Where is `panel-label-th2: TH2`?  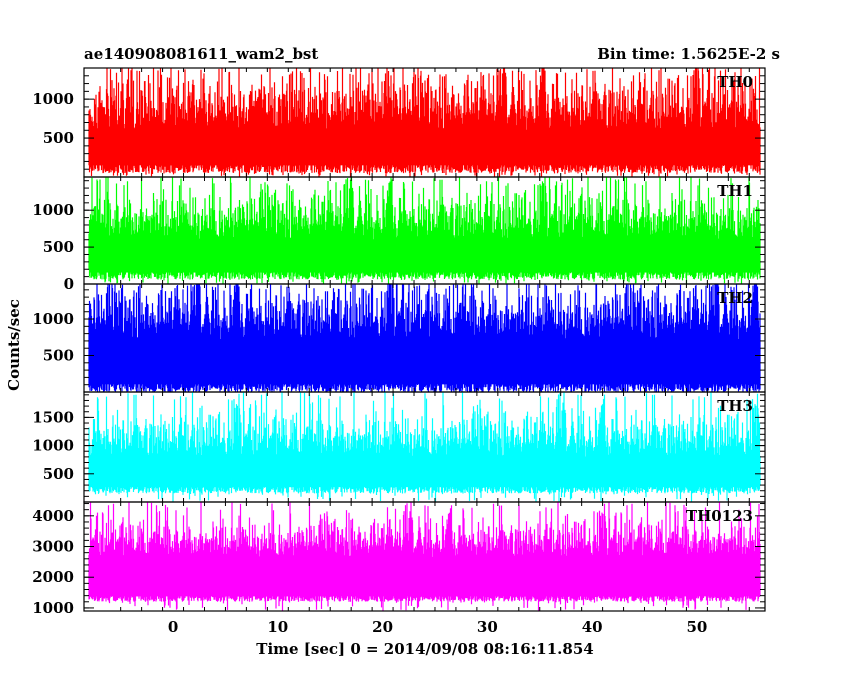 panel-label-th2: TH2 is located at coordinates (735, 298).